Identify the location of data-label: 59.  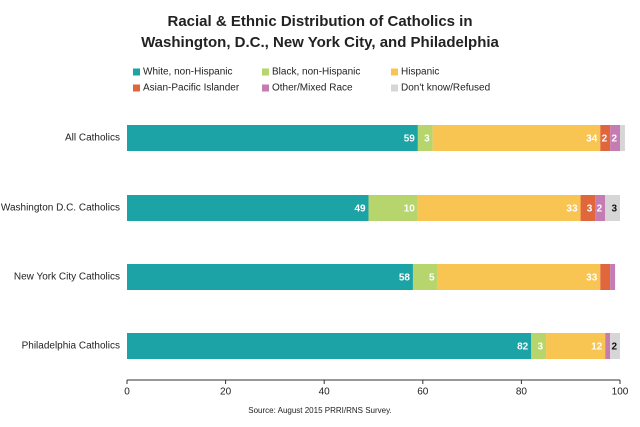
(410, 139).